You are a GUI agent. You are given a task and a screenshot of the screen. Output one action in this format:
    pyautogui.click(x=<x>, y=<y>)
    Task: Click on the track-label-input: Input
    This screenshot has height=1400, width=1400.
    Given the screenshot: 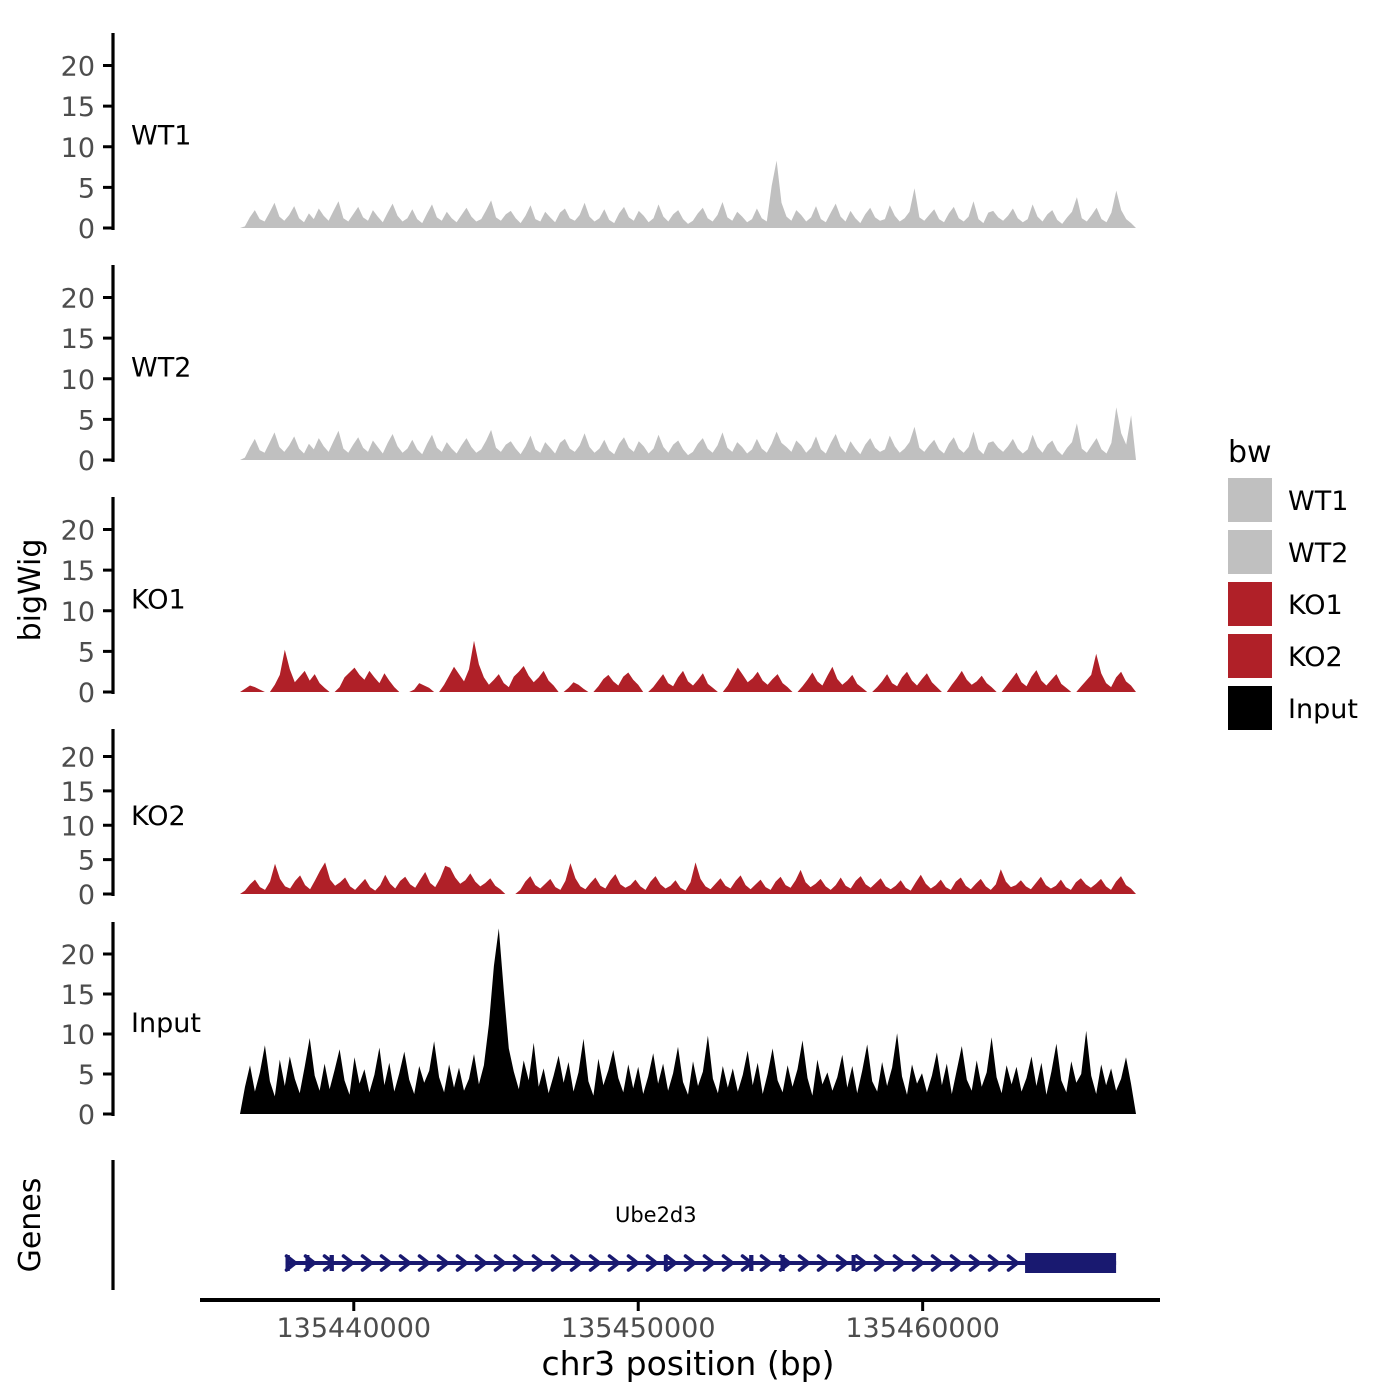 What is the action you would take?
    pyautogui.click(x=166, y=1023)
    